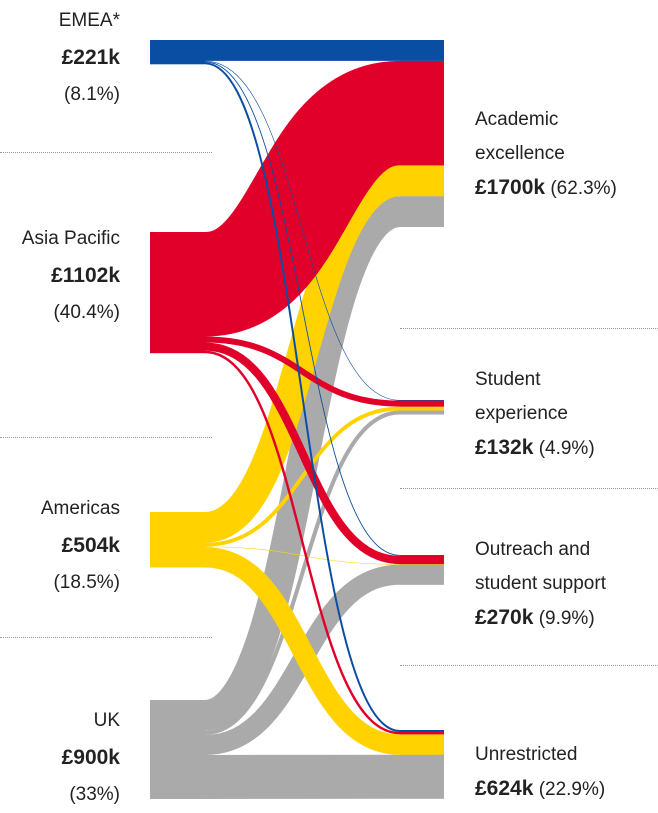 The image size is (658, 813). What do you see at coordinates (504, 617) in the screenshot?
I see `target-value: £270k` at bounding box center [504, 617].